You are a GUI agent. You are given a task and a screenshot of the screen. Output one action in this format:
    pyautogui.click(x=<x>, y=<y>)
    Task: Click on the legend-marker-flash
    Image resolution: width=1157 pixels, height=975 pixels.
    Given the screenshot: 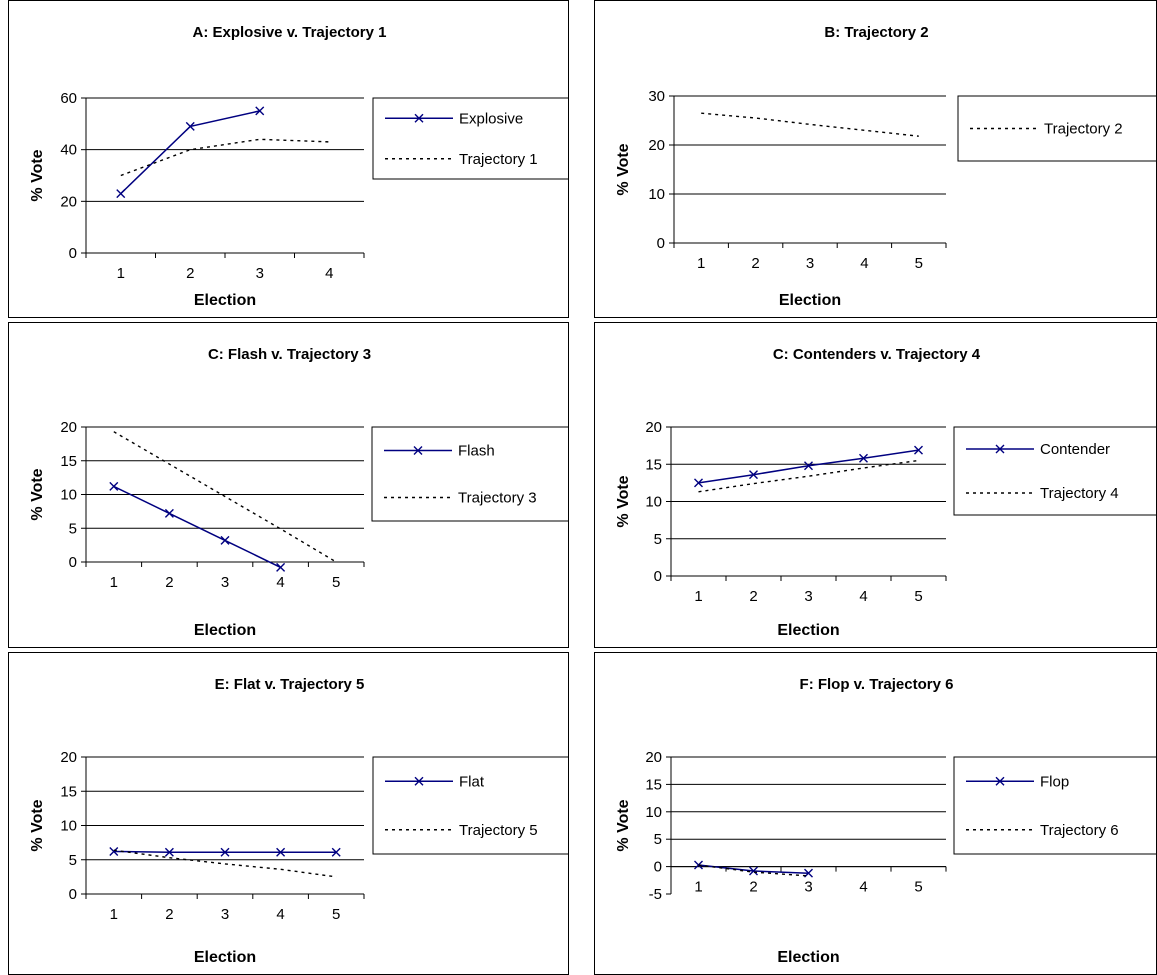 What is the action you would take?
    pyautogui.click(x=418, y=450)
    